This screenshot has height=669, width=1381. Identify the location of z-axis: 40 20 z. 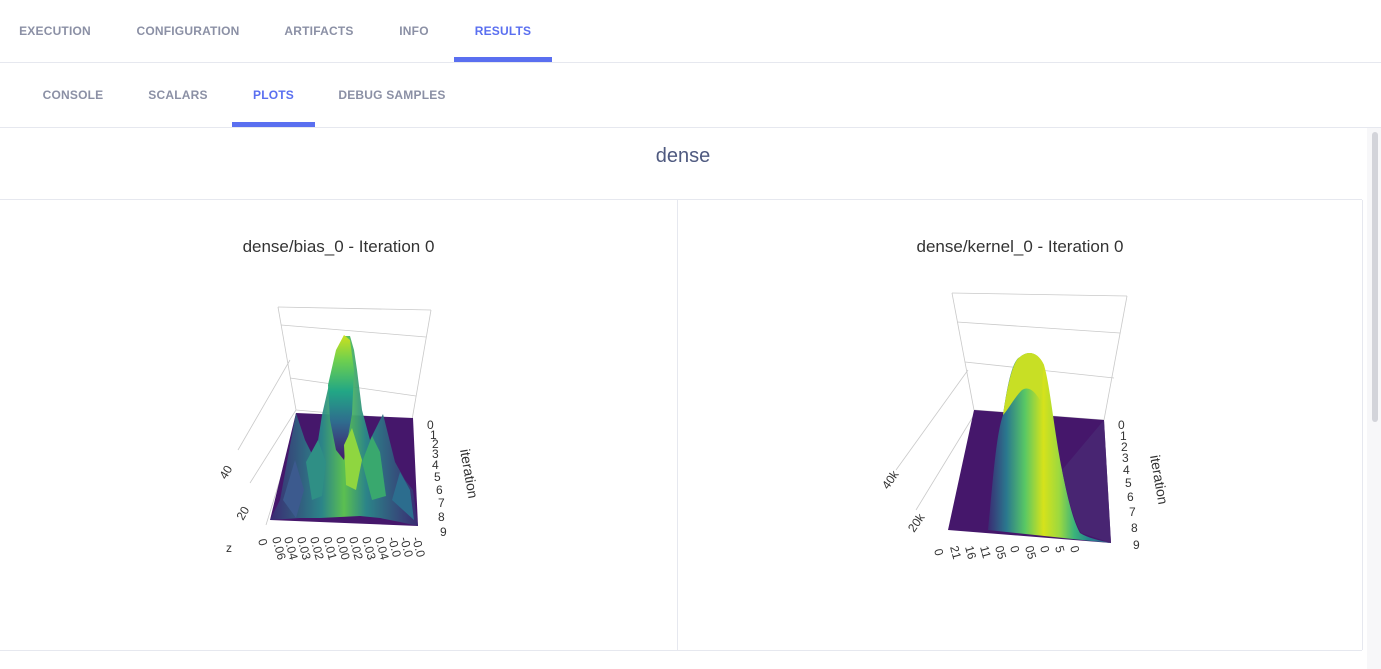
(234, 509).